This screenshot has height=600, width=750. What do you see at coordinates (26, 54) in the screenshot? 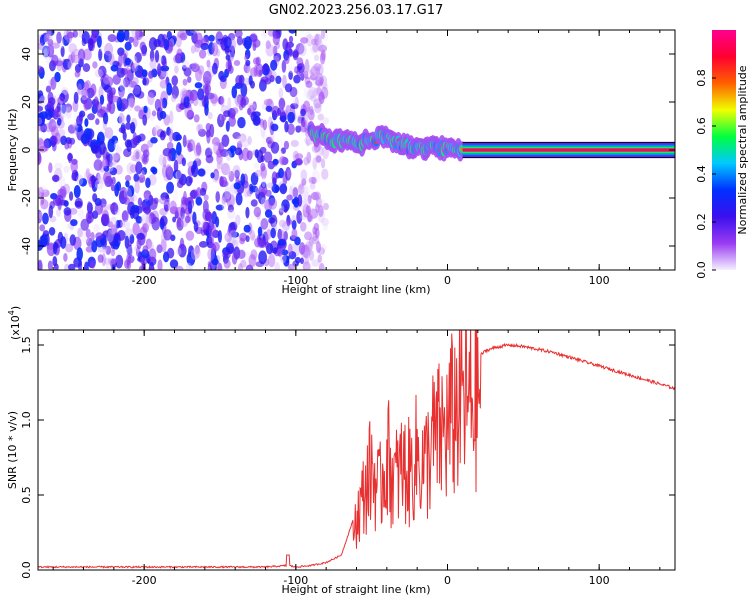
I see `spectrogram-ytick-label: 40` at bounding box center [26, 54].